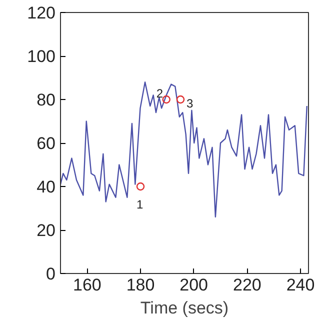 Image resolution: width=320 pixels, height=320 pixels. Describe the element at coordinates (46, 230) in the screenshot. I see `y-tick-label: 20` at that location.